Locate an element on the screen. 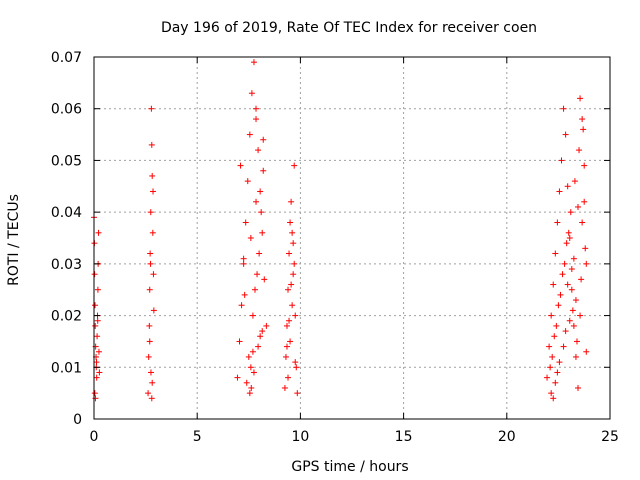 This screenshot has width=640, height=480. y-tick-label: 0.04 is located at coordinates (66, 213).